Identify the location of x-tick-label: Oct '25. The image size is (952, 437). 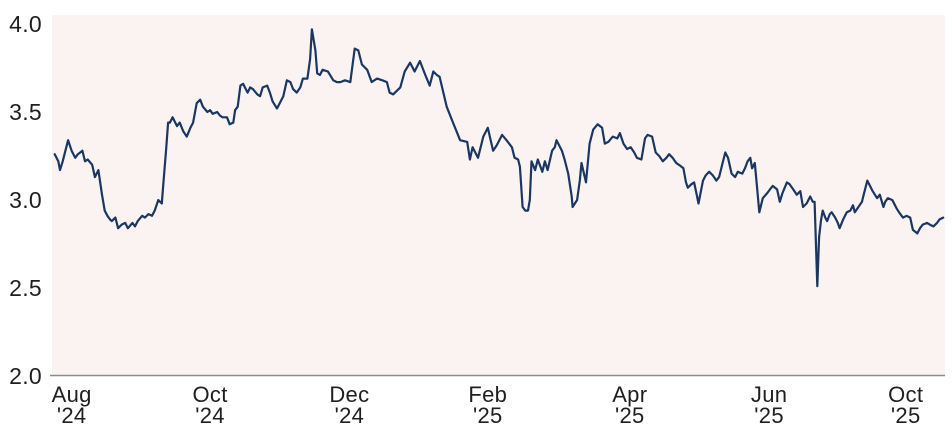
(906, 405).